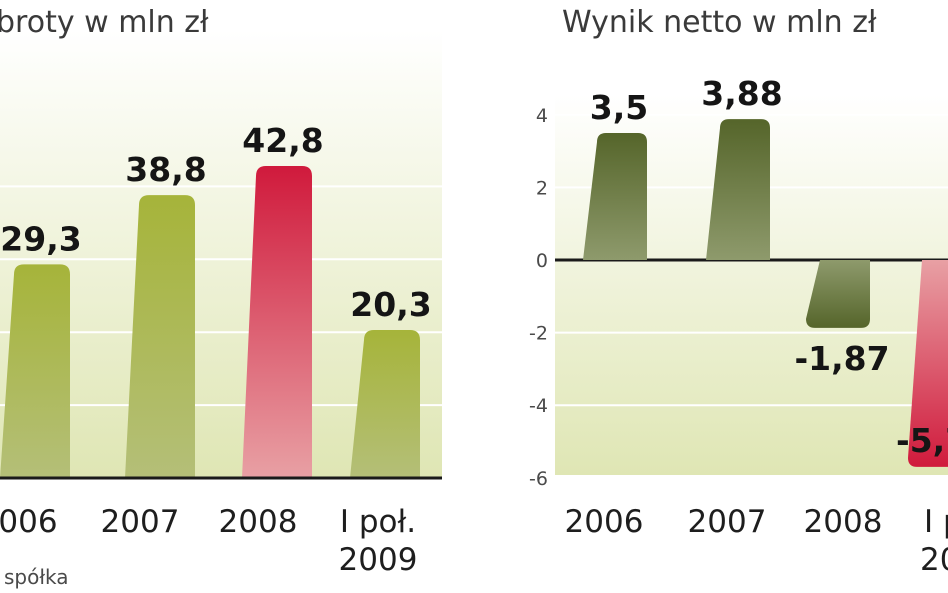 This screenshot has height=593, width=948. I want to click on y-tick-label: 2, so click(542, 188).